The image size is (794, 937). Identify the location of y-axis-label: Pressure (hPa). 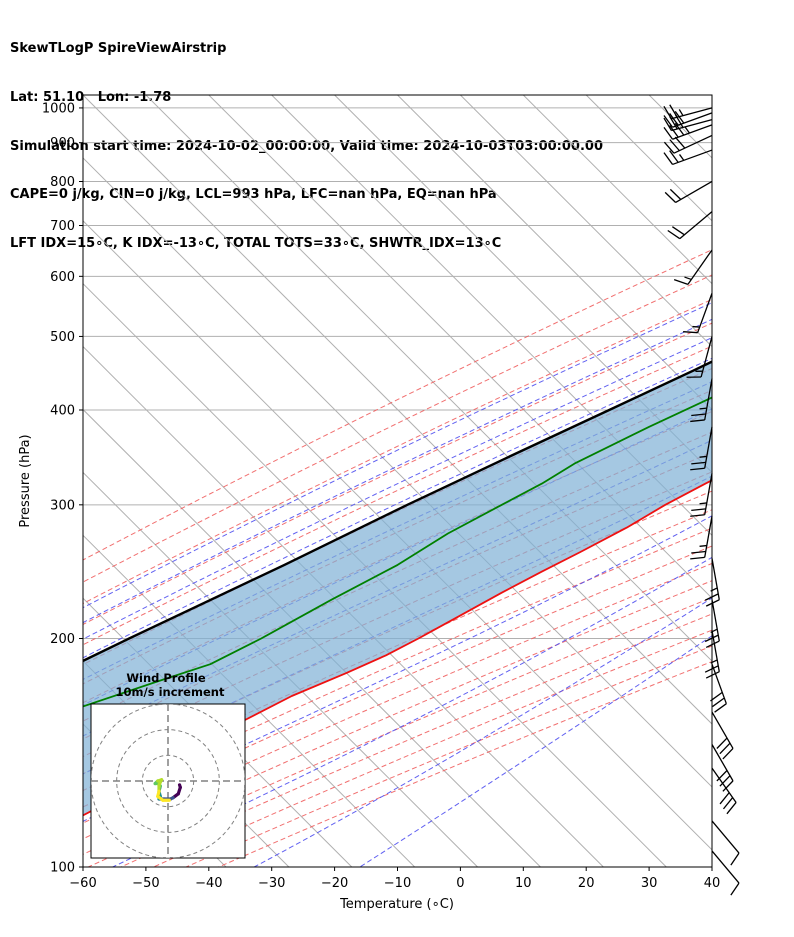
(25, 480).